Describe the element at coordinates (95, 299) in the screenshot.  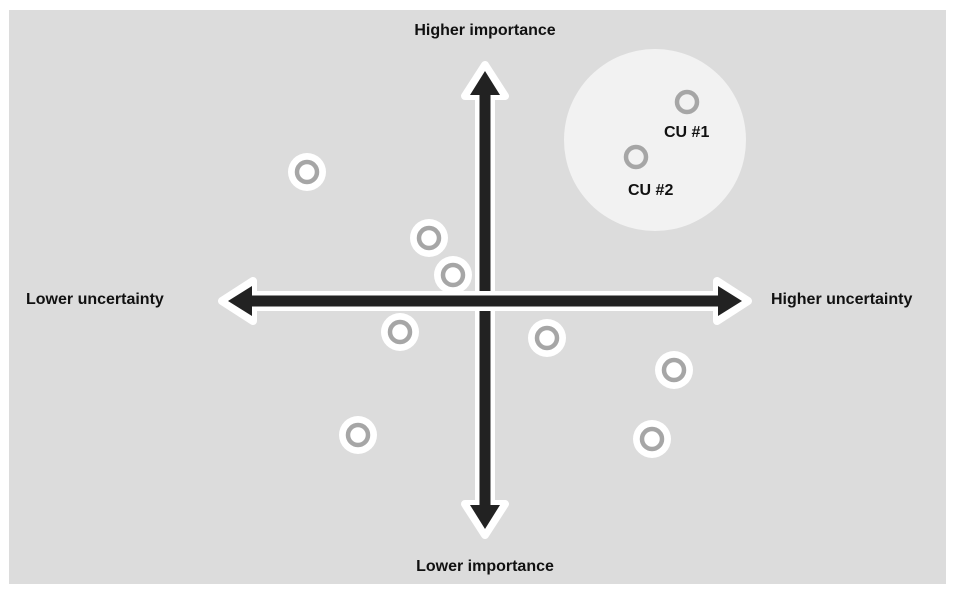
I see `axis-label-left: Lower uncertainty` at that location.